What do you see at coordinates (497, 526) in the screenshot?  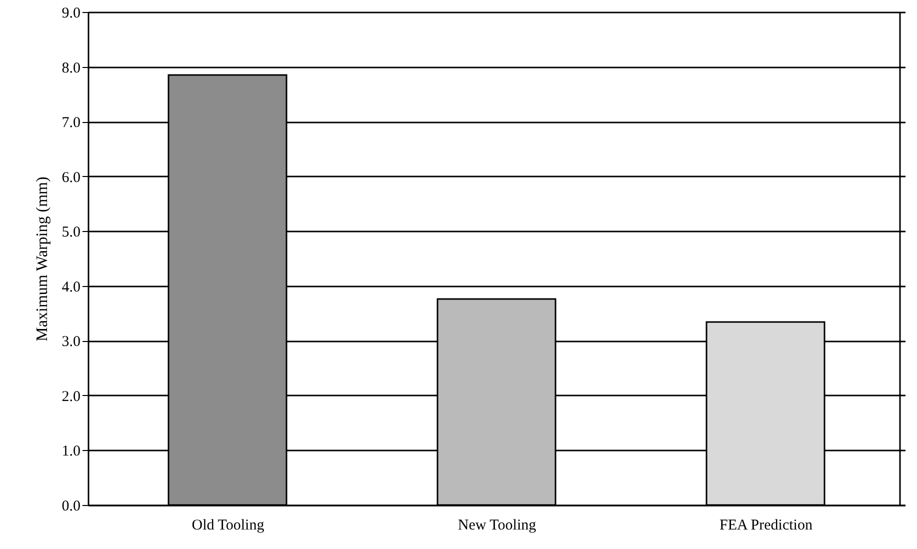 I see `x-tick-label: New Tooling` at bounding box center [497, 526].